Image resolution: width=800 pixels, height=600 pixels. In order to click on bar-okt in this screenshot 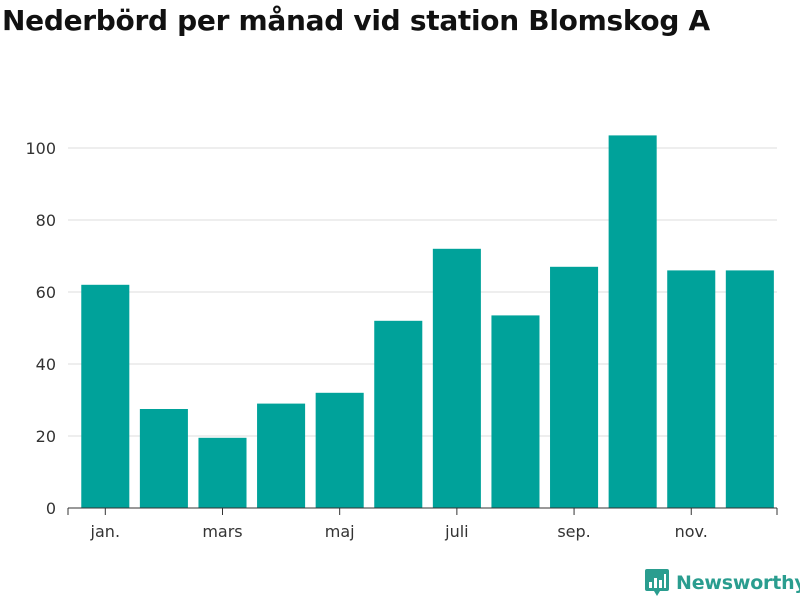, I will do `click(632, 321)`.